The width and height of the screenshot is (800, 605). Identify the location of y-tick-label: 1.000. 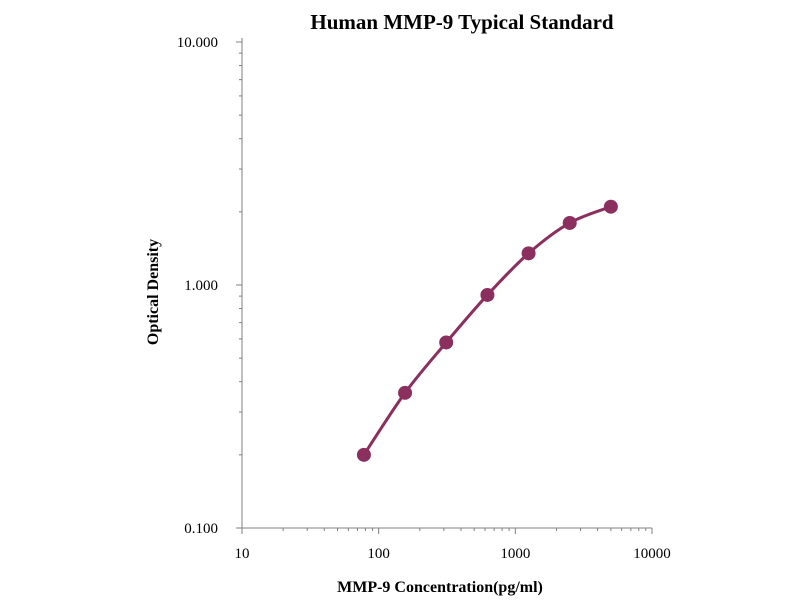
(201, 286).